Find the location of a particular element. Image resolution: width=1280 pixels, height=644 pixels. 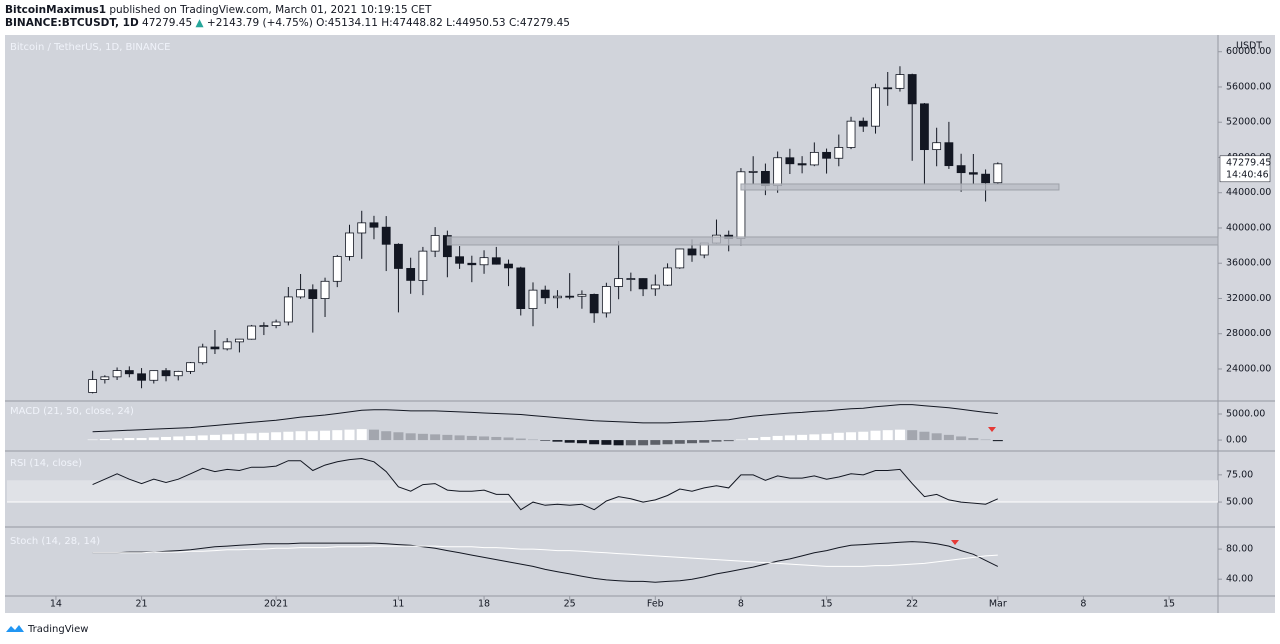

y-tick-label: 60000.00 is located at coordinates (1248, 51).